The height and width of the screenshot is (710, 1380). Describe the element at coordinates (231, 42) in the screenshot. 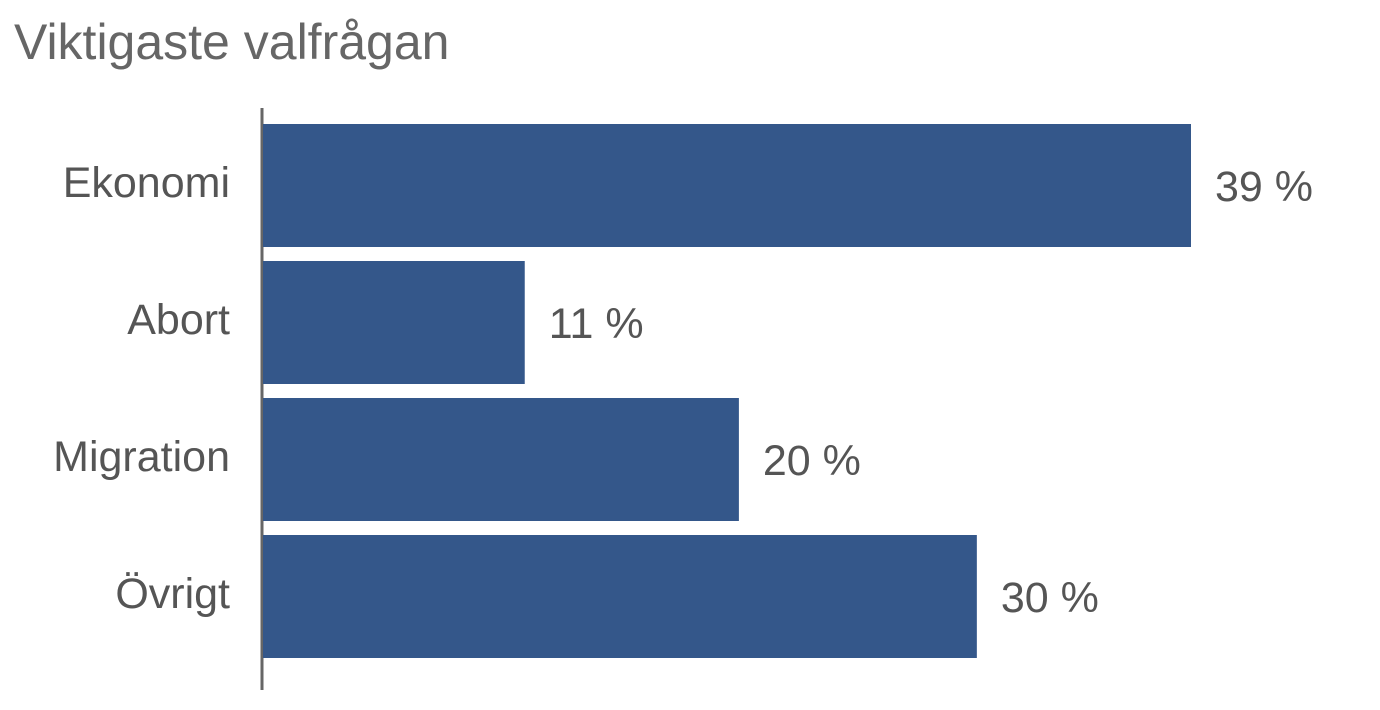

I see `chart-title: Viktigaste valfrågan` at that location.